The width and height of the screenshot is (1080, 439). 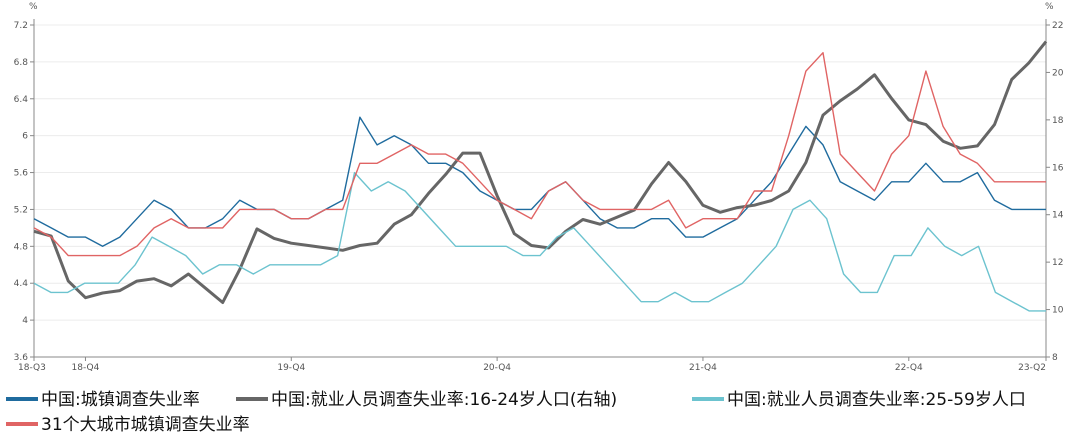 I want to click on right-axis-ticks: 8 10 12 14 16 18 20 22, so click(x=1058, y=192).